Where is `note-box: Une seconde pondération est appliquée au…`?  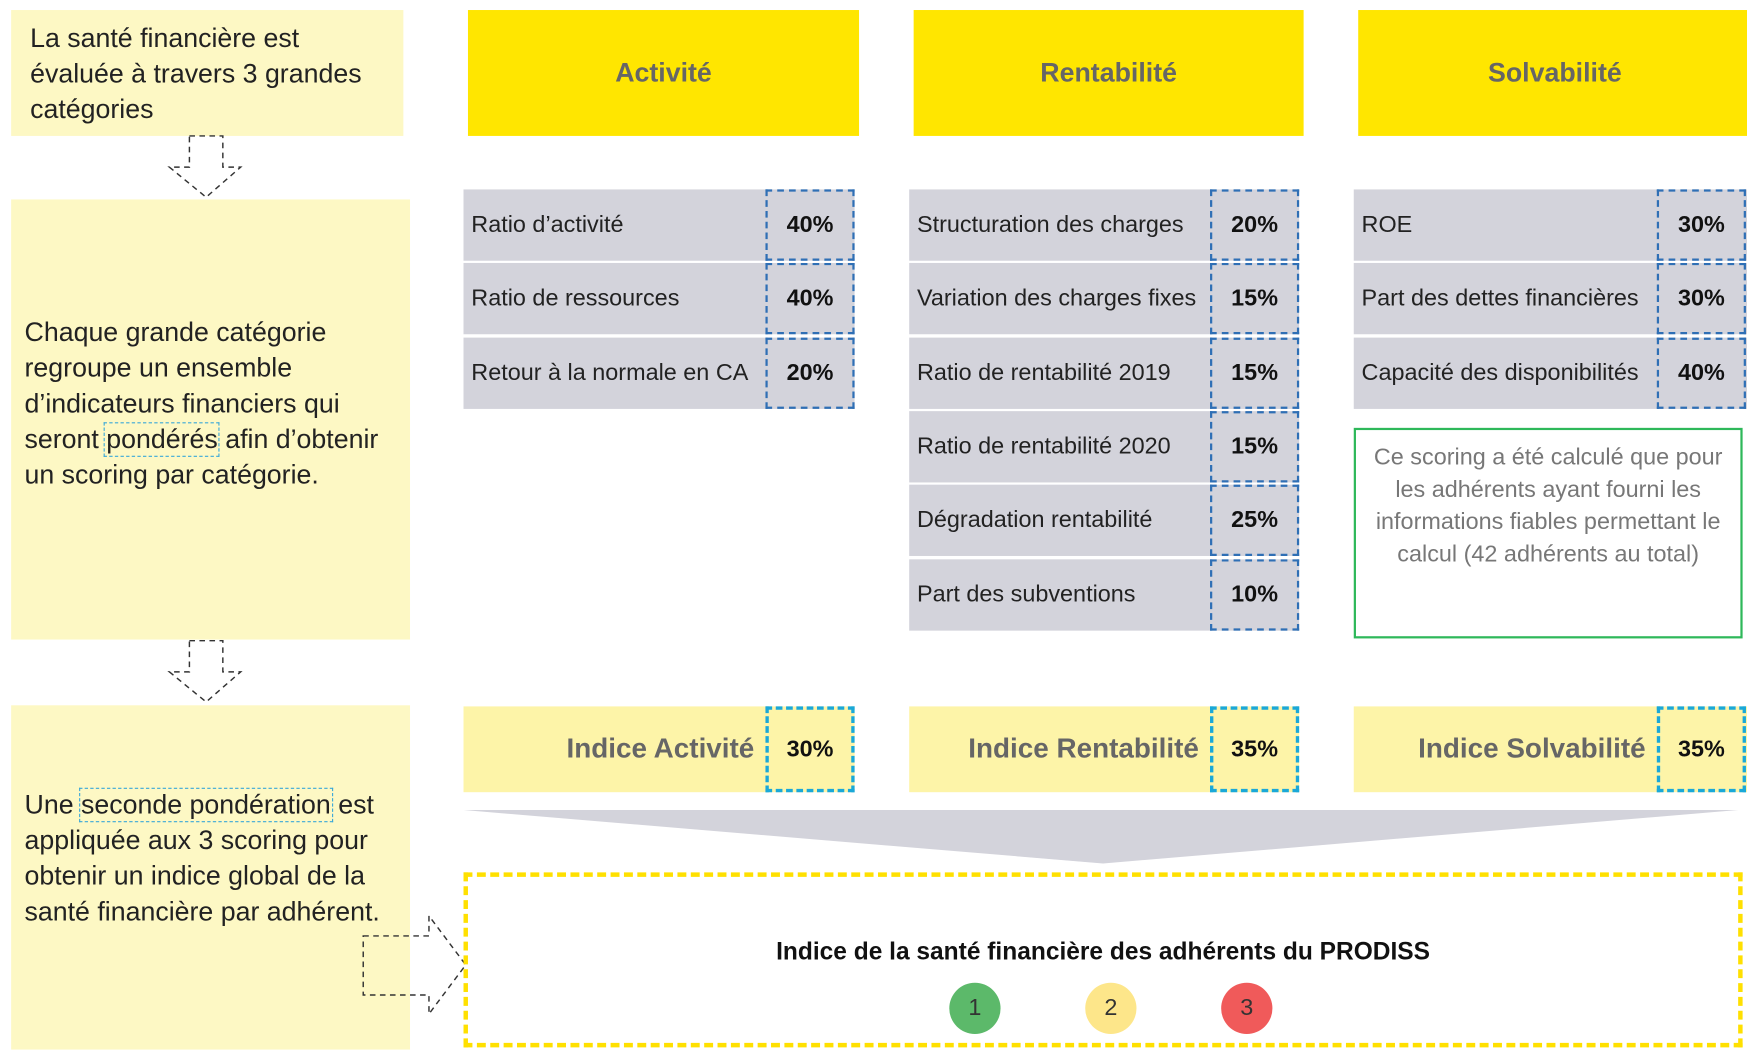
note-box: Une seconde pondération est appliquée au… is located at coordinates (211, 877).